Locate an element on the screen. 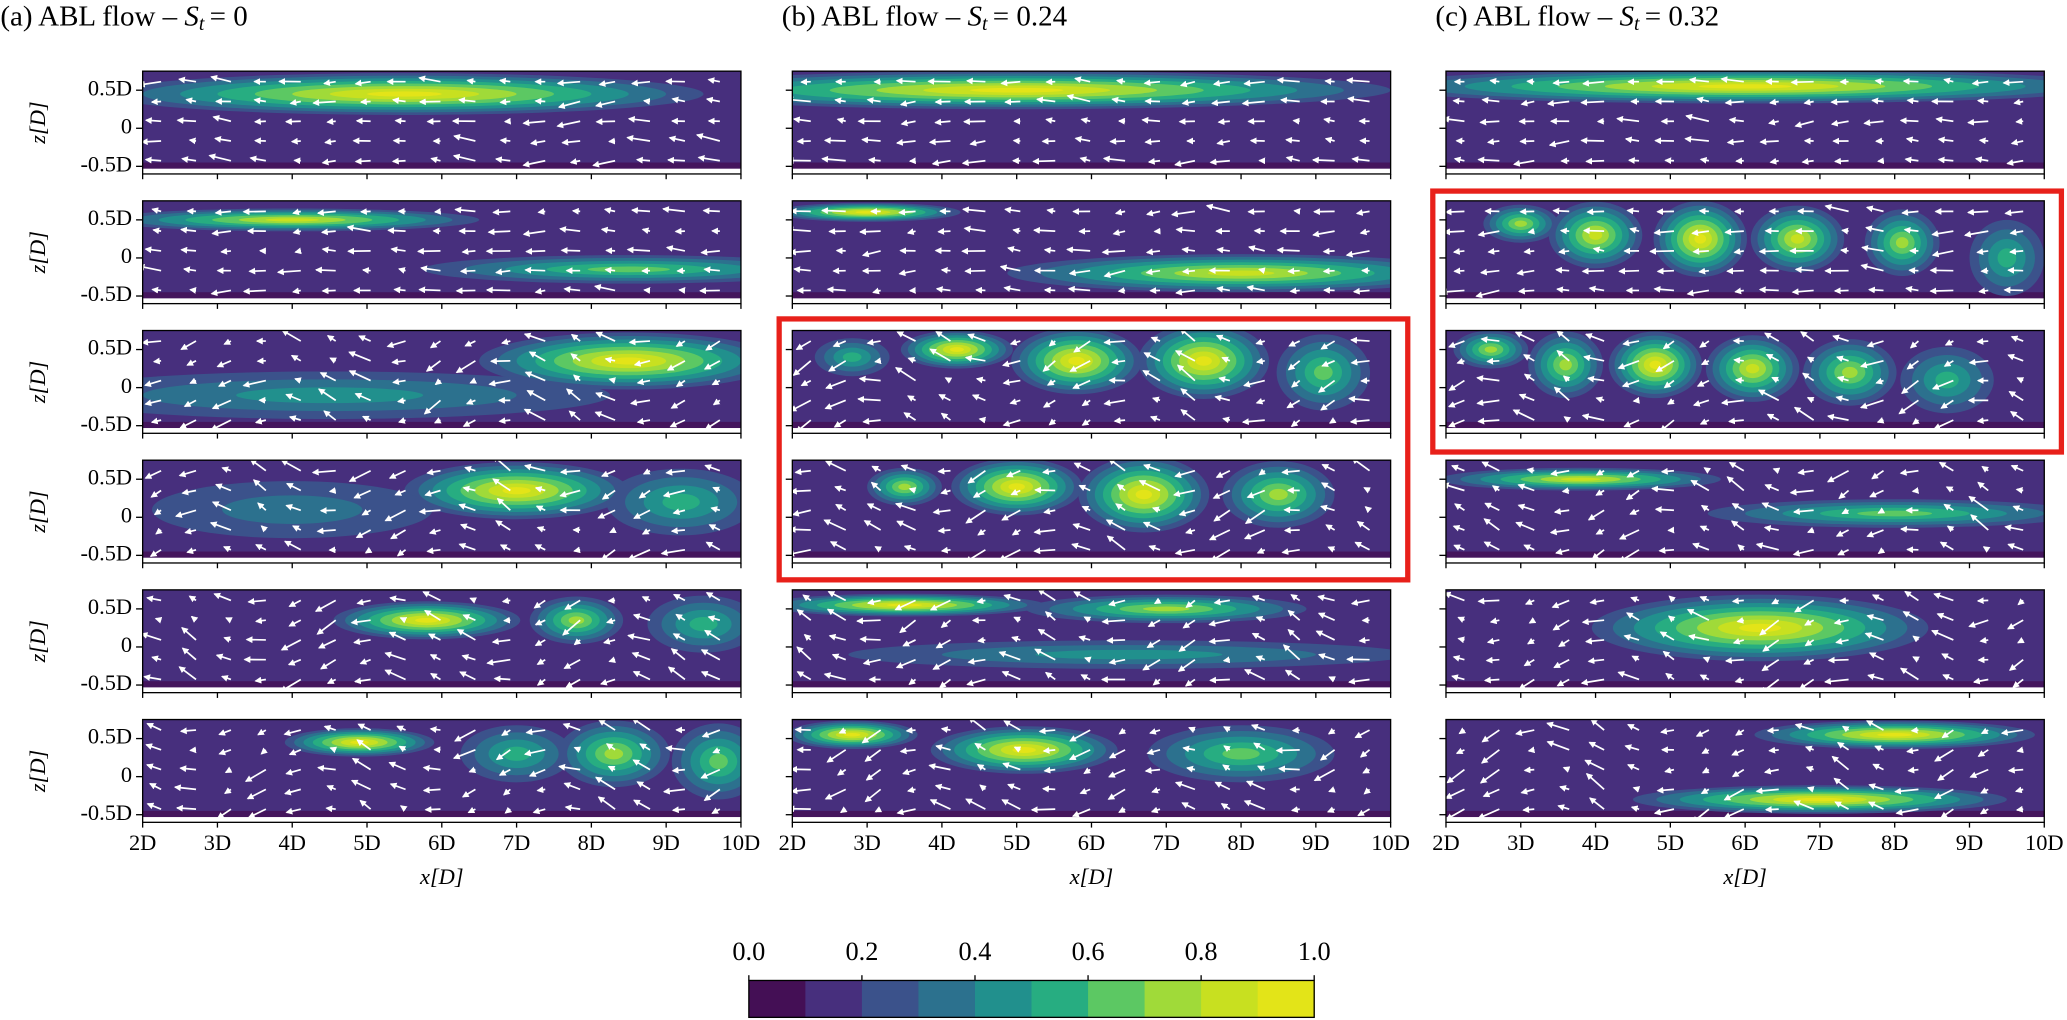 Image resolution: width=2067 pixels, height=1020 pixels. x-tick-label: 9D is located at coordinates (665, 842).